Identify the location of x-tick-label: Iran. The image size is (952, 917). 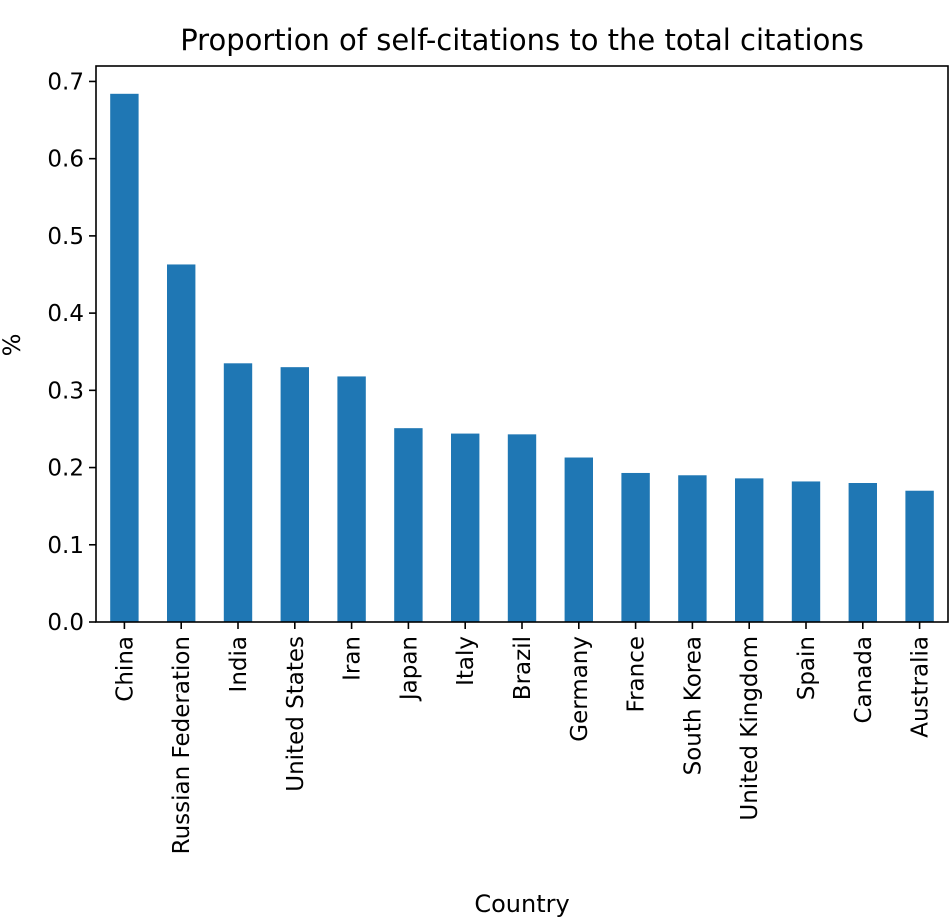
(353, 658).